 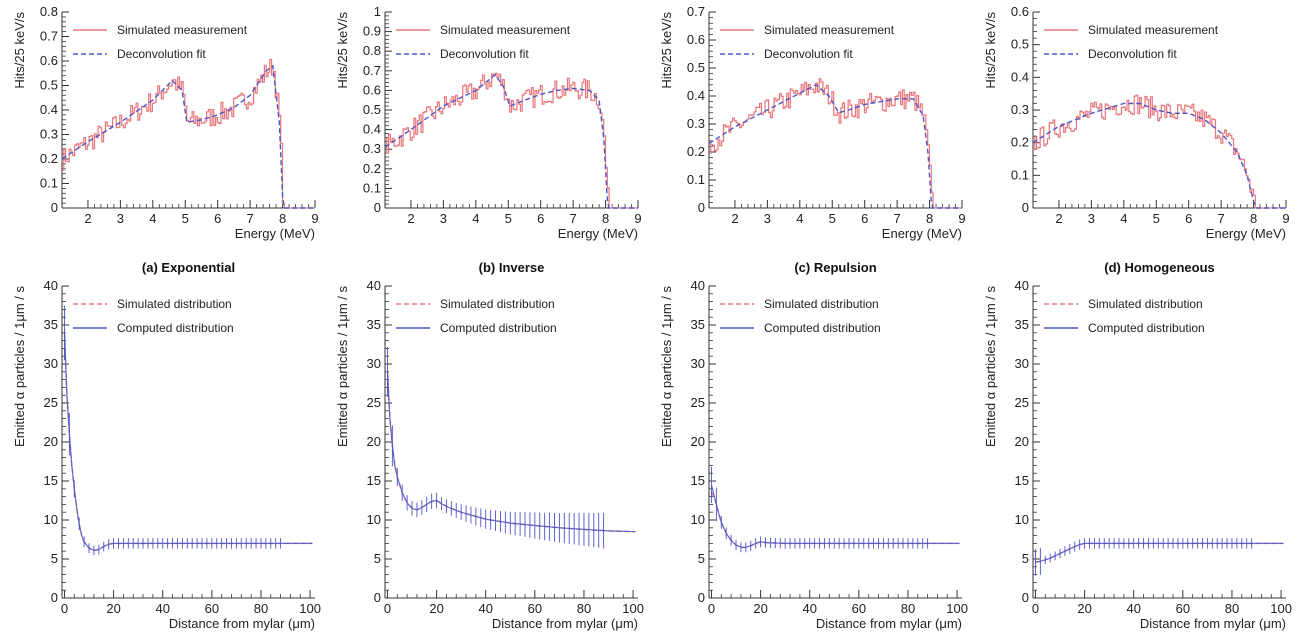 What do you see at coordinates (1159, 267) in the screenshot?
I see `subfigure-caption: (d) Homogeneous` at bounding box center [1159, 267].